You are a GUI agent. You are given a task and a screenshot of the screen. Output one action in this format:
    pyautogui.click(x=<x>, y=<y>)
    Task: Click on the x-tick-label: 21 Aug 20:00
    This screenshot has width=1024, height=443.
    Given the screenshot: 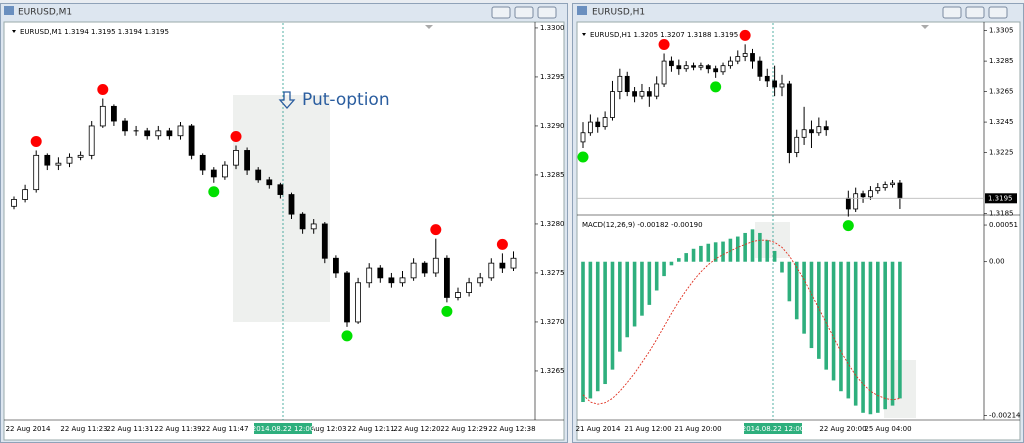 What is the action you would take?
    pyautogui.click(x=697, y=429)
    